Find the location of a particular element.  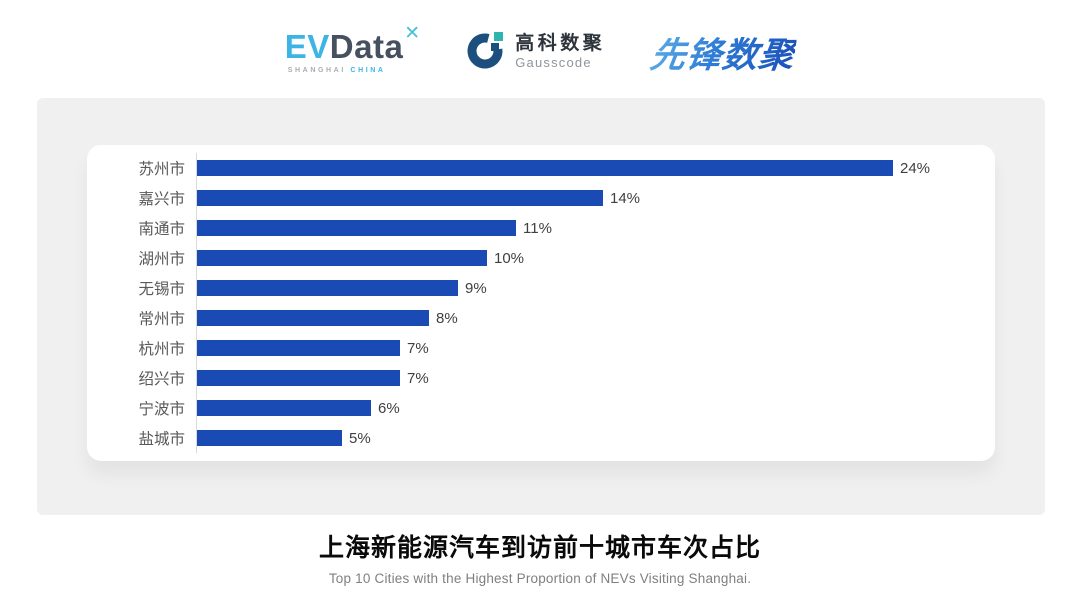

category-label: 嘉兴市 is located at coordinates (161, 199).